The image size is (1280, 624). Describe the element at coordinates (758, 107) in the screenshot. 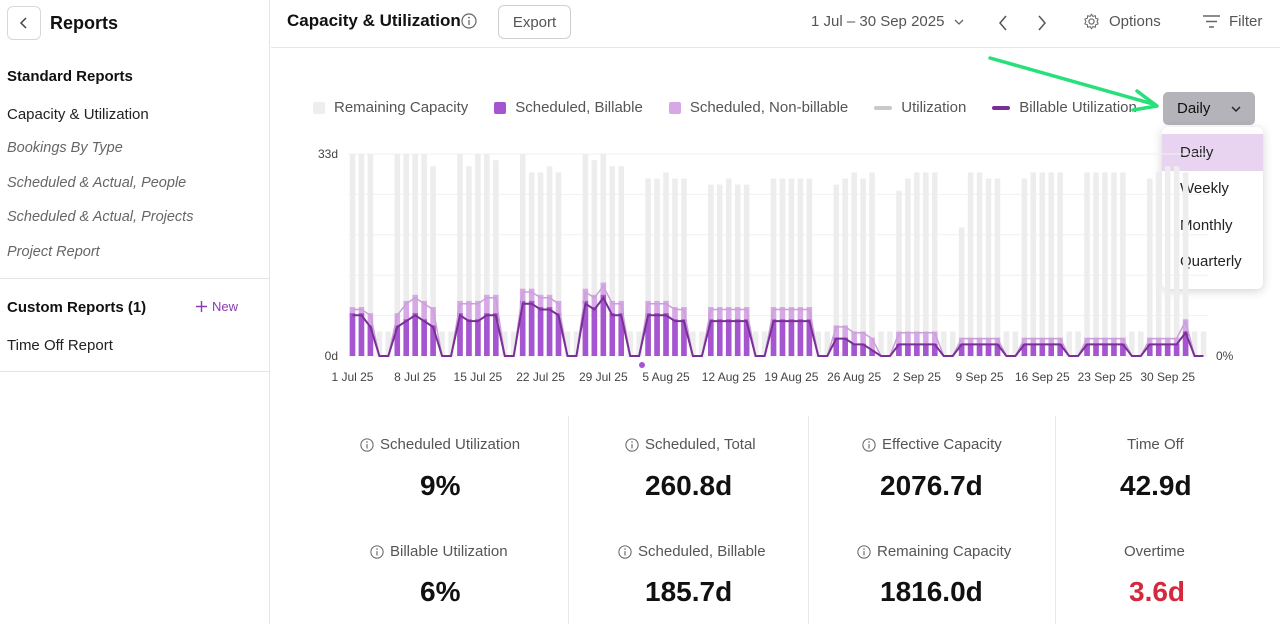

I see `legend-item-scheduled-nonbillable: Scheduled, Non-billable` at that location.